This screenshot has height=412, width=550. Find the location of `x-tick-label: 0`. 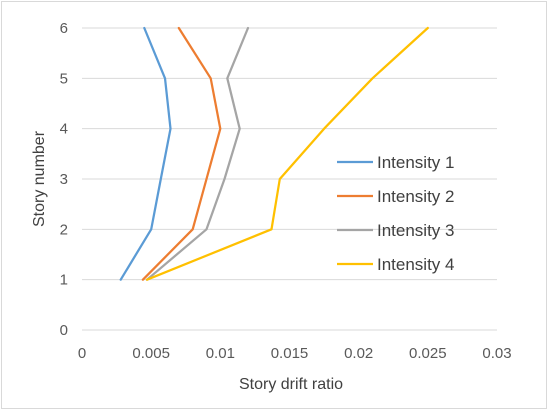

x-tick-label: 0 is located at coordinates (82, 353).